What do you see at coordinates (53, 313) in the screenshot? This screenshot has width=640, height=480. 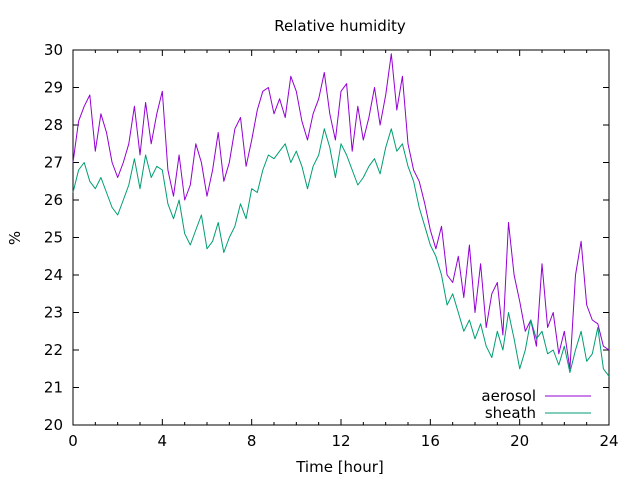 I see `y-tick-label: 23` at bounding box center [53, 313].